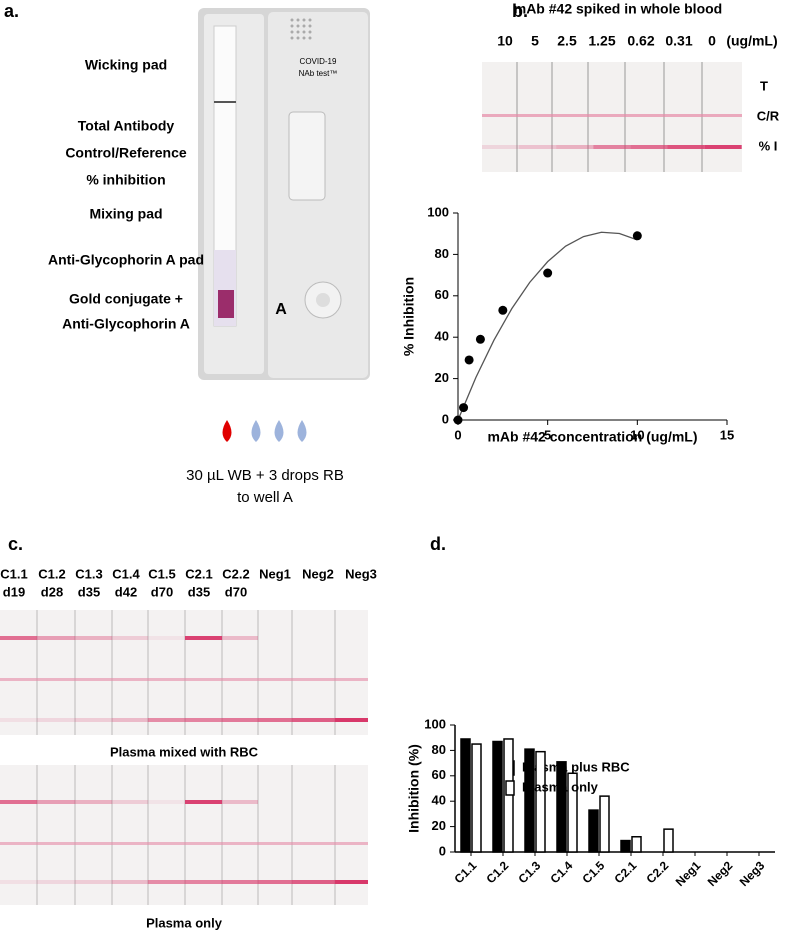 Image resolution: width=785 pixels, height=933 pixels. I want to click on y-tick-label: 40, so click(442, 336).